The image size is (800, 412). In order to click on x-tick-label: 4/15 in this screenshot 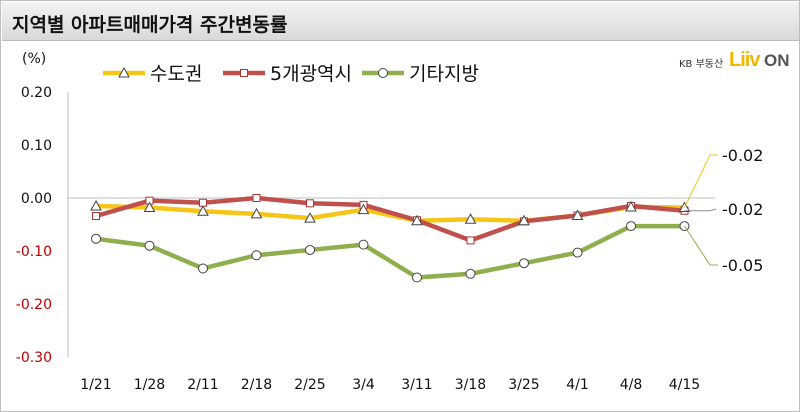, I will do `click(684, 385)`.